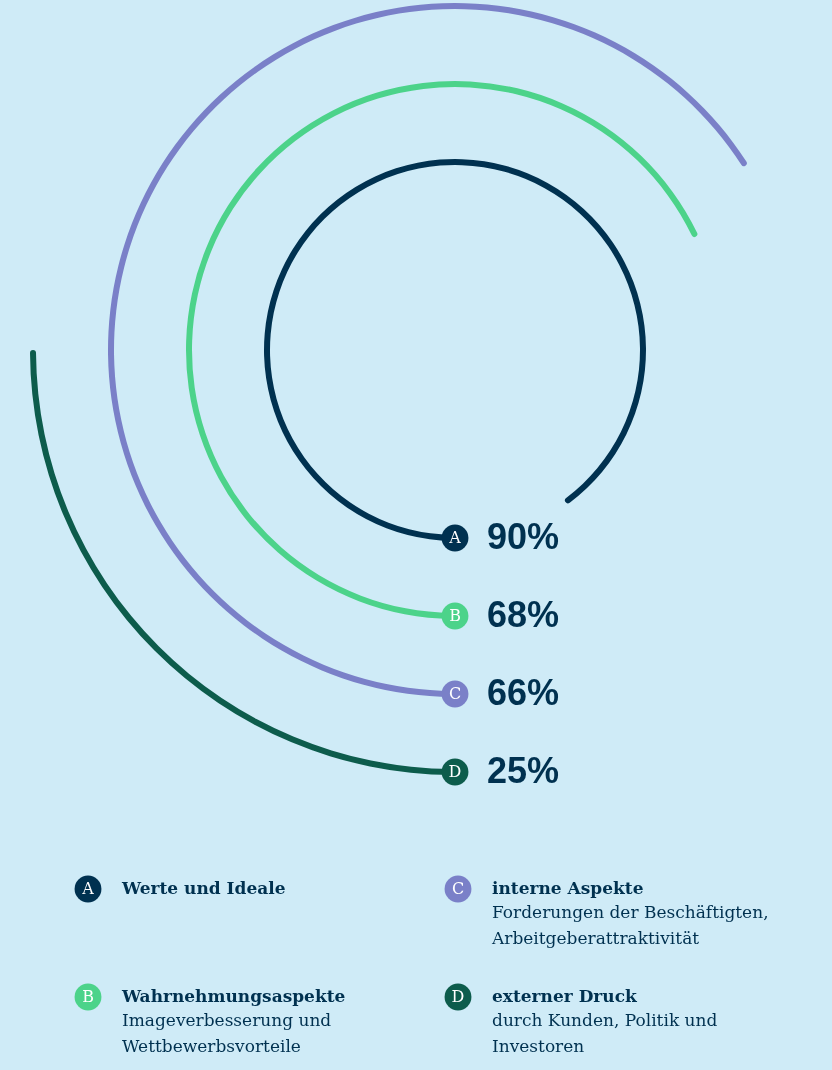 This screenshot has width=832, height=1070. I want to click on text: Imageverbesserung und Wettbewerbsvorteile, so click(227, 1033).